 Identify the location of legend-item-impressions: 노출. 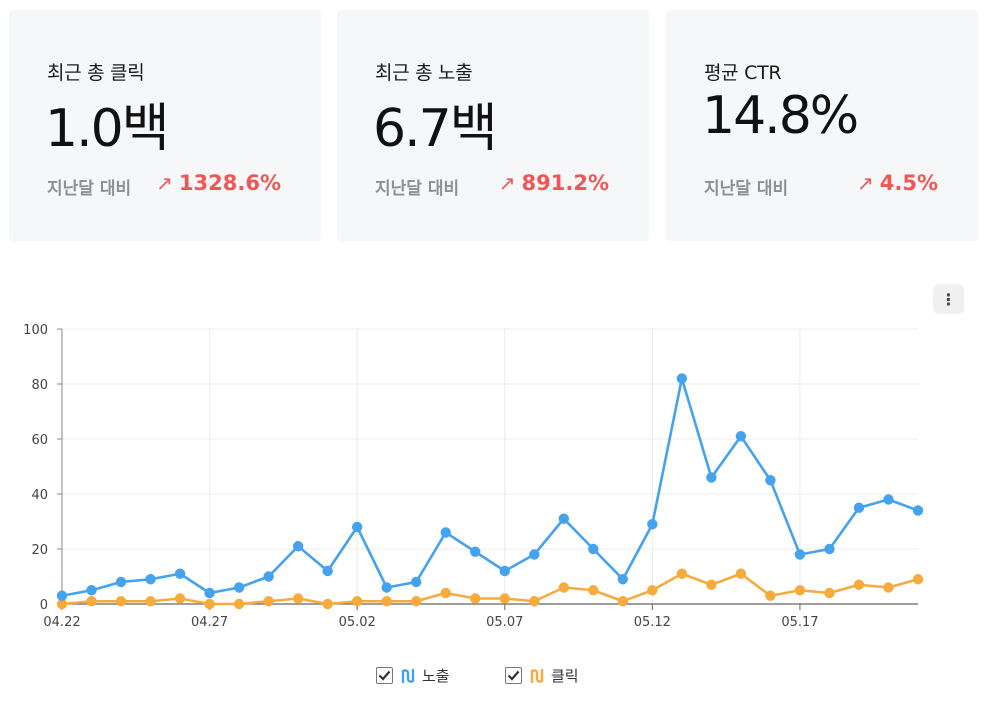
(413, 675).